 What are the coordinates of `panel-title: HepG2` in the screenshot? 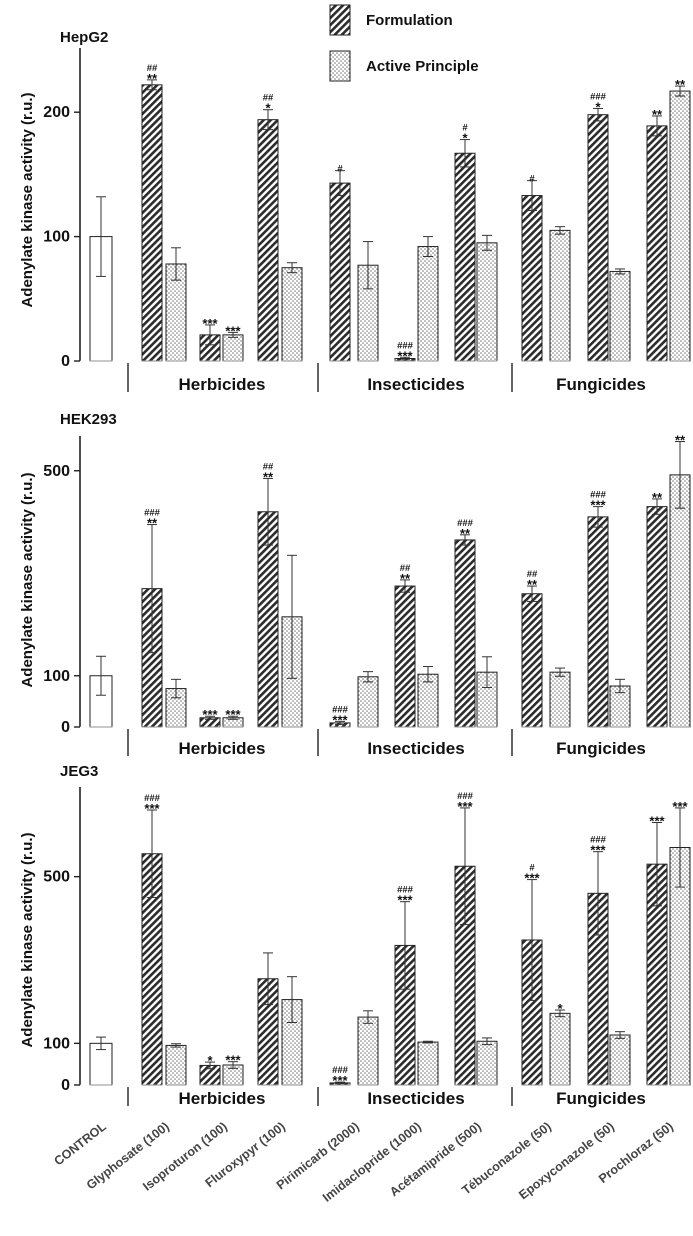 It's located at (84, 37).